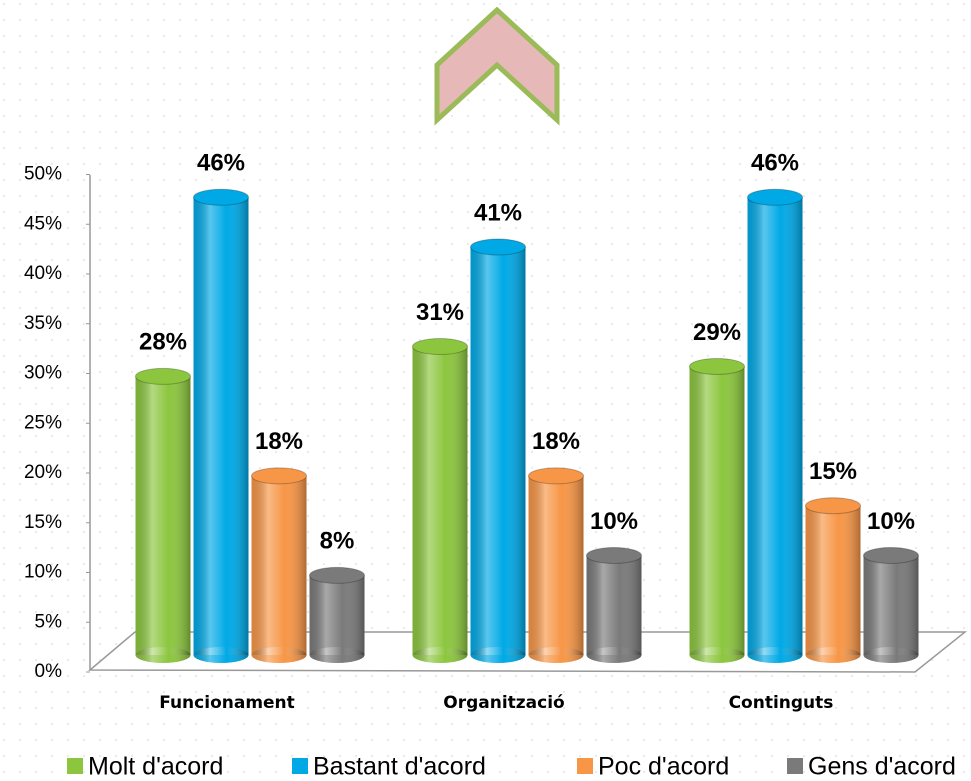  What do you see at coordinates (155, 767) in the screenshot?
I see `legend-label: Molt d'acord` at bounding box center [155, 767].